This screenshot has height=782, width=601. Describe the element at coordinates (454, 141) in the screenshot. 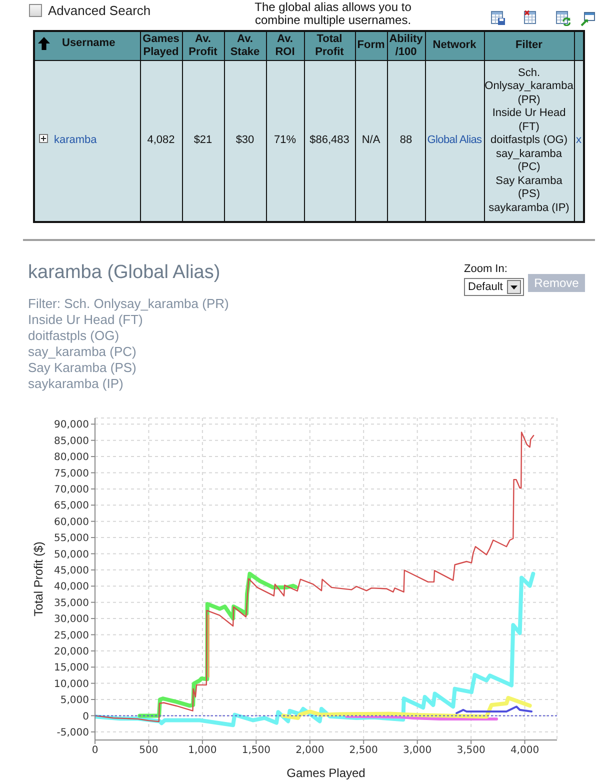

I see `text: Global Alias` at that location.